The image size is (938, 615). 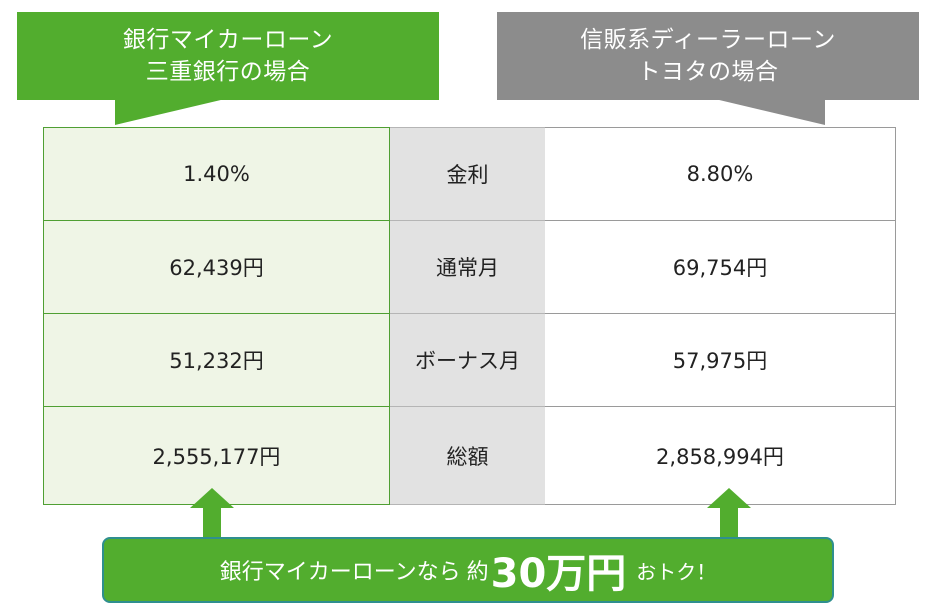 I want to click on bank-bonus-payment: 51,232円, so click(x=216, y=360).